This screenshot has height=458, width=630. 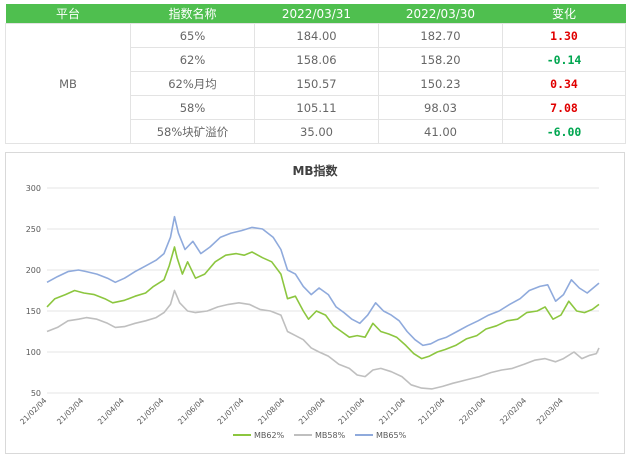 What do you see at coordinates (33, 229) in the screenshot?
I see `y-tick-label: 250` at bounding box center [33, 229].